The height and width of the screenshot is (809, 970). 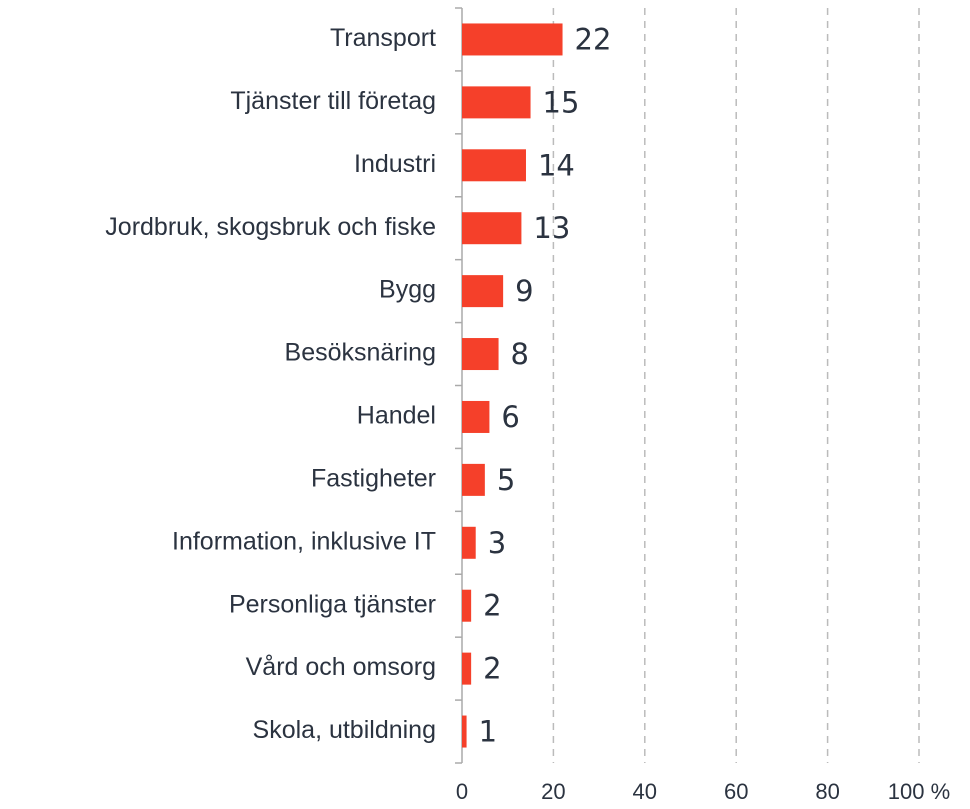 I want to click on y-tick-label: Jordbruk, skogsbruk och fiske, so click(x=270, y=227).